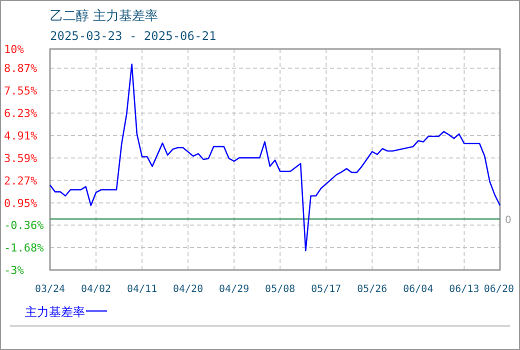 Image resolution: width=520 pixels, height=350 pixels. Describe the element at coordinates (50, 289) in the screenshot. I see `x-tick-label: 03/24` at that location.